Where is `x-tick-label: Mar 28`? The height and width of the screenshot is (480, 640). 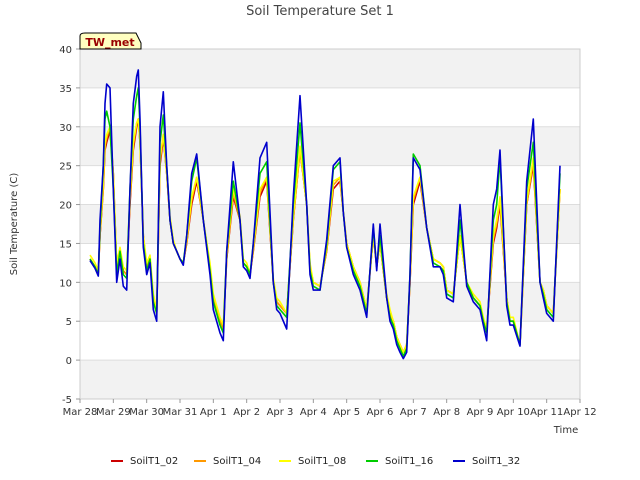 x-tick-label: Mar 28 is located at coordinates (80, 412).